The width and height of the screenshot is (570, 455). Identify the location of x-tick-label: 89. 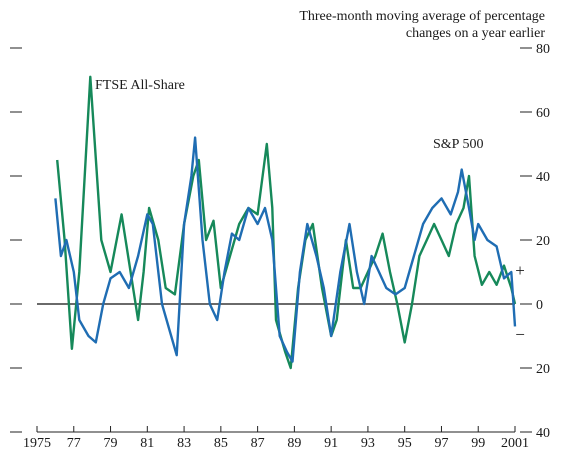
(294, 443).